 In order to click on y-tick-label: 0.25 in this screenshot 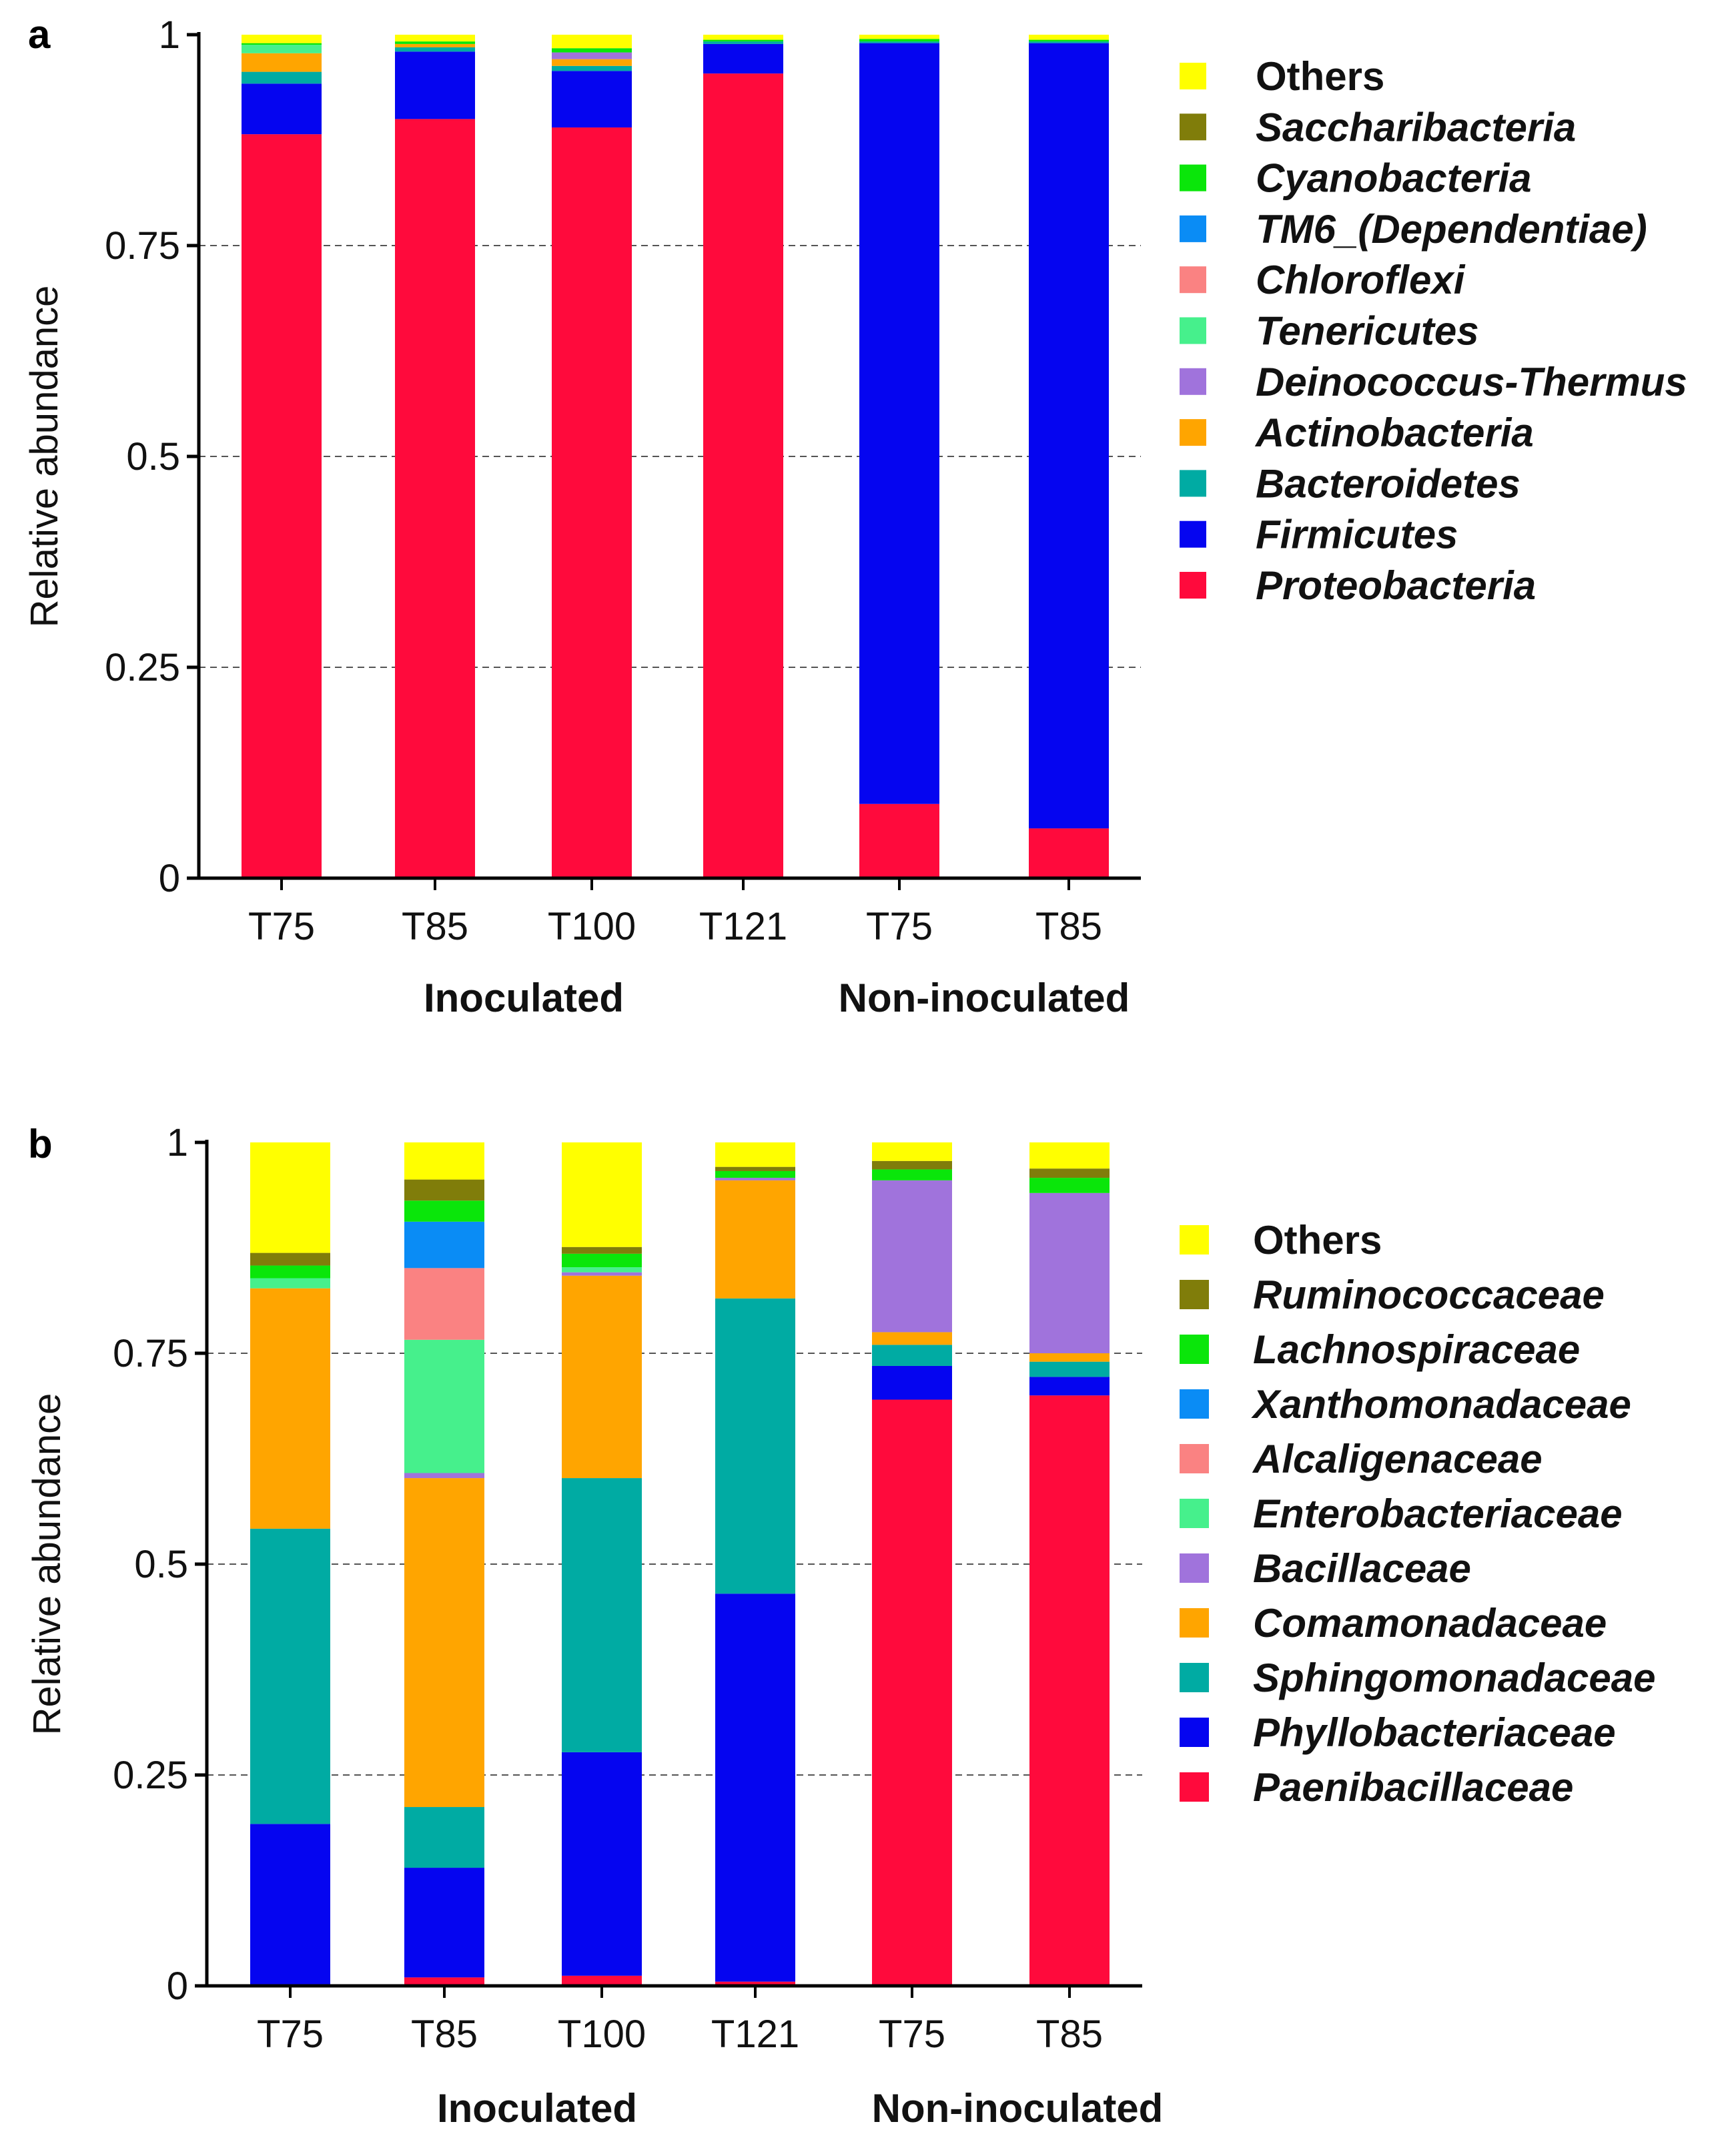, I will do `click(142, 668)`.